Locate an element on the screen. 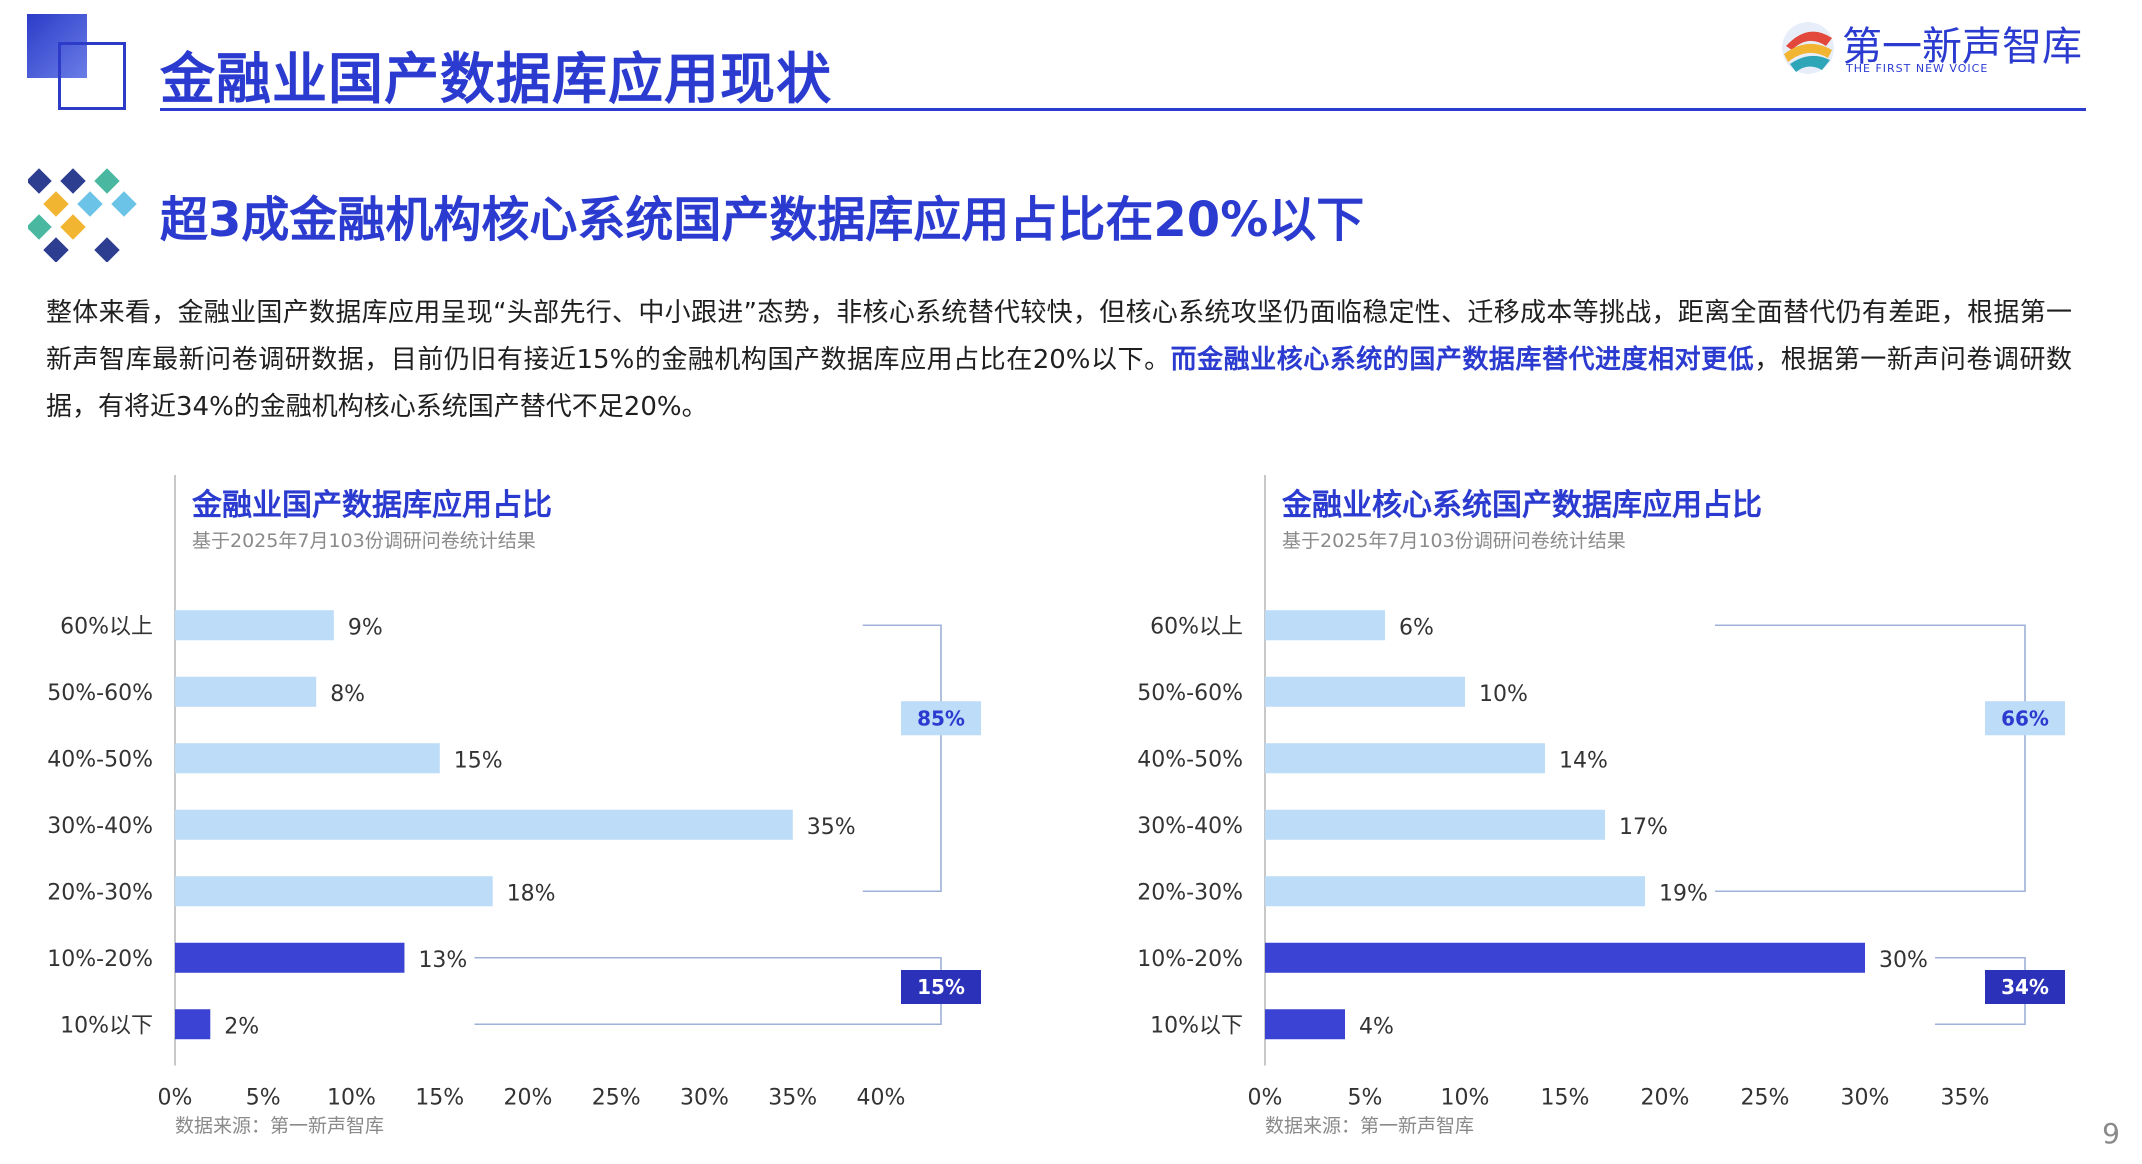 Image resolution: width=2142 pixels, height=1164 pixels. page-number: 9 is located at coordinates (2111, 1133).